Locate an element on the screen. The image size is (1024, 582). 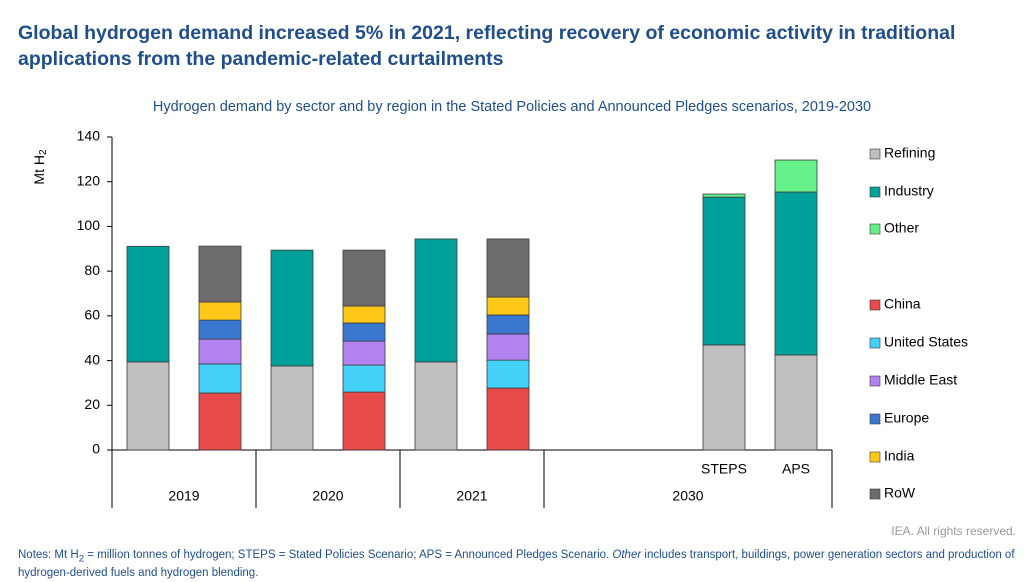
y-tick-label: 80 is located at coordinates (92, 270).